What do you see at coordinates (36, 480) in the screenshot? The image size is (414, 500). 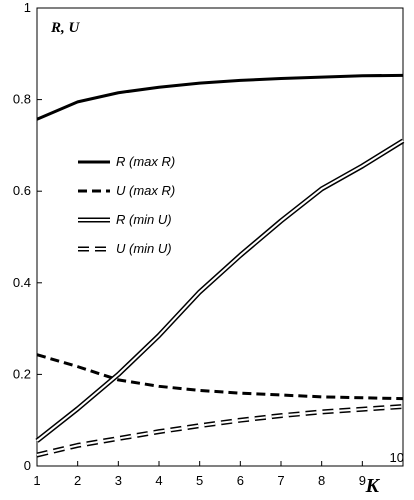 I see `x-tick-label: 1` at bounding box center [36, 480].